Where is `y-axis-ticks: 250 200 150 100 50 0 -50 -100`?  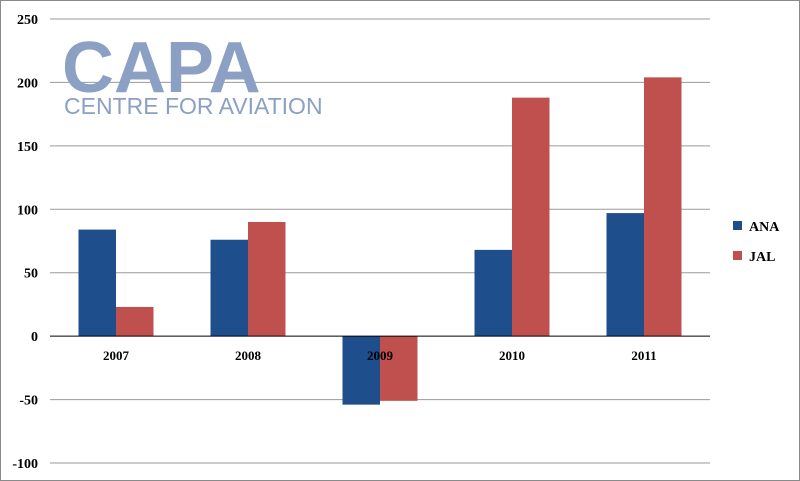
y-axis-ticks: 250 200 150 100 50 0 -50 -100 is located at coordinates (25, 242).